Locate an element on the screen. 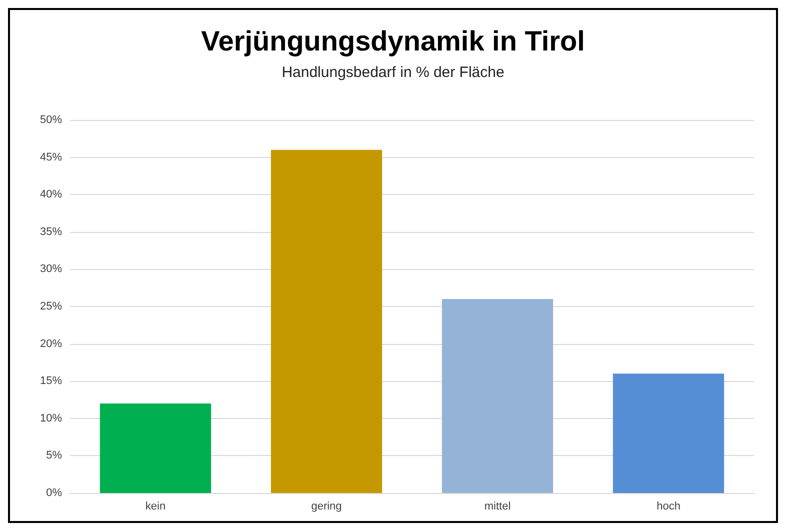 The image size is (786, 531). y-tick-label: 25% is located at coordinates (51, 306).